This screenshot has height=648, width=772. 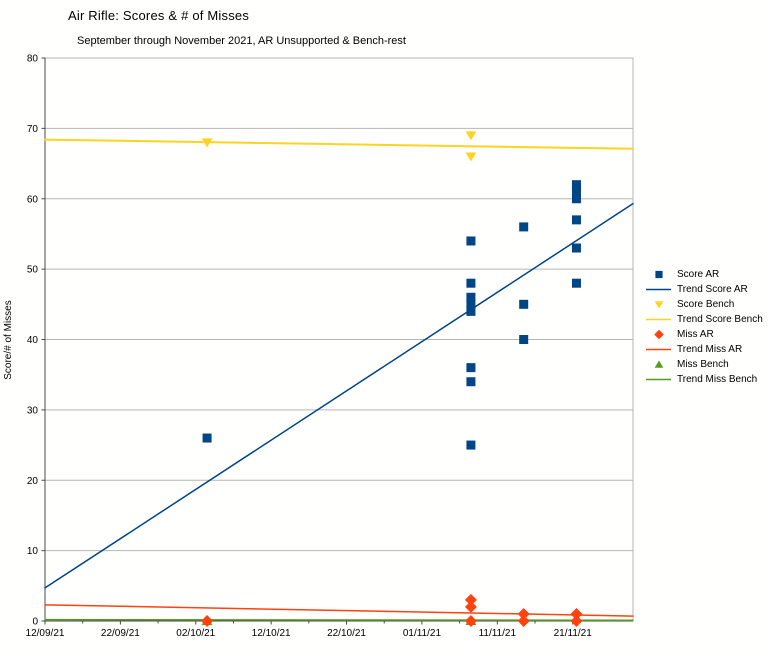 What do you see at coordinates (717, 379) in the screenshot?
I see `legend-label: Trend Miss Bench` at bounding box center [717, 379].